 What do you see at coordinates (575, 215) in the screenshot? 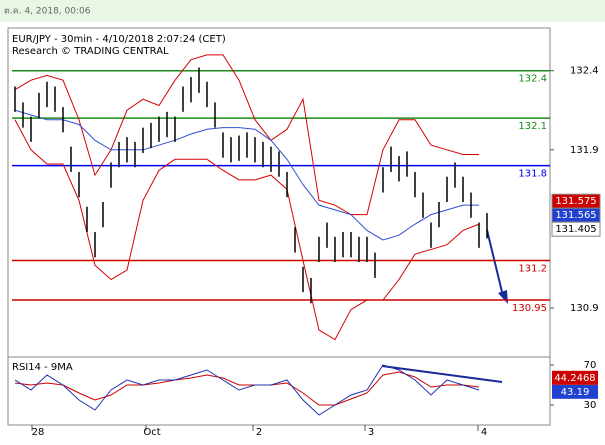
I see `price-tag-label: 131.565` at bounding box center [575, 215].